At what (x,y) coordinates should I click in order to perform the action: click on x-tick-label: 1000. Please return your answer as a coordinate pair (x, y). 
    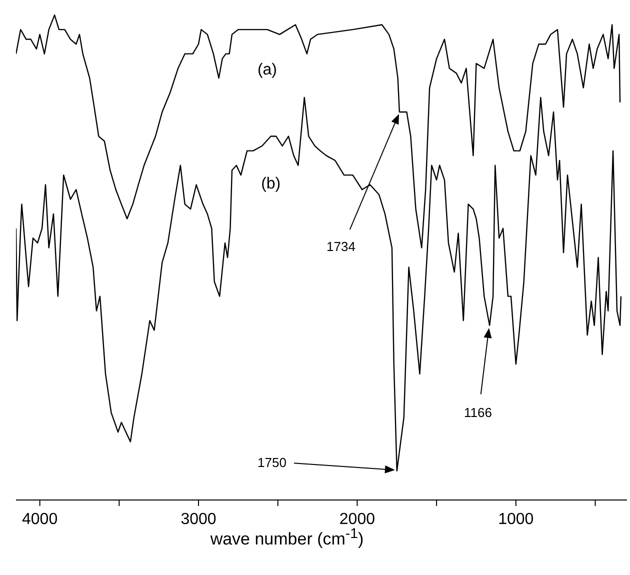
    Looking at the image, I should click on (516, 519).